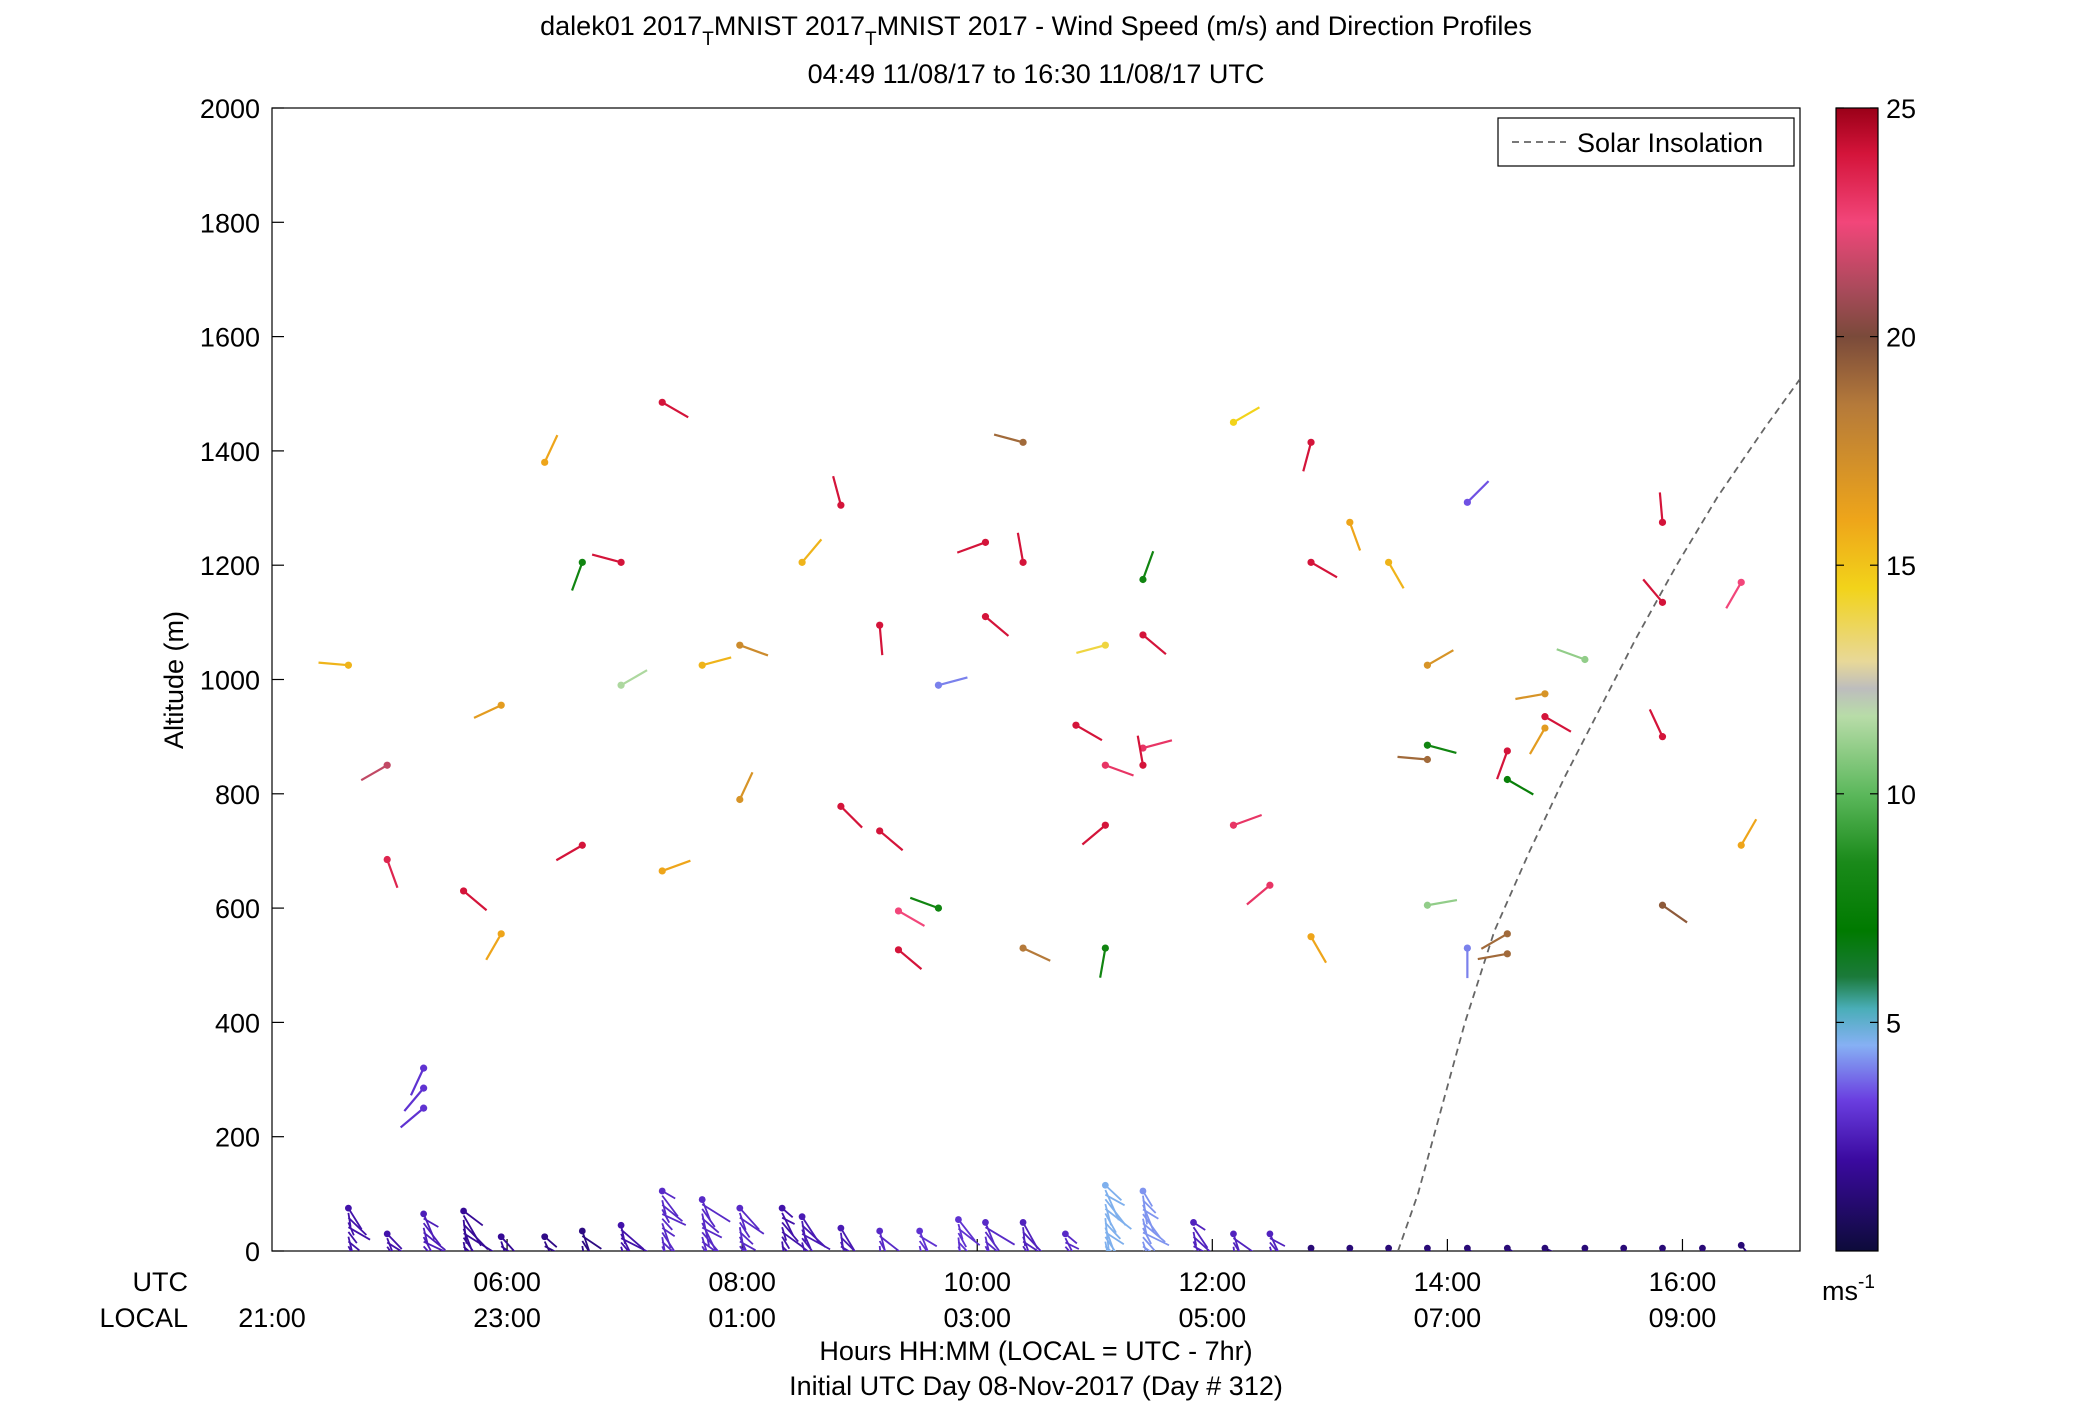 This screenshot has height=1425, width=2098. What do you see at coordinates (1213, 1318) in the screenshot?
I see `x-tick-label-local: 05:00` at bounding box center [1213, 1318].